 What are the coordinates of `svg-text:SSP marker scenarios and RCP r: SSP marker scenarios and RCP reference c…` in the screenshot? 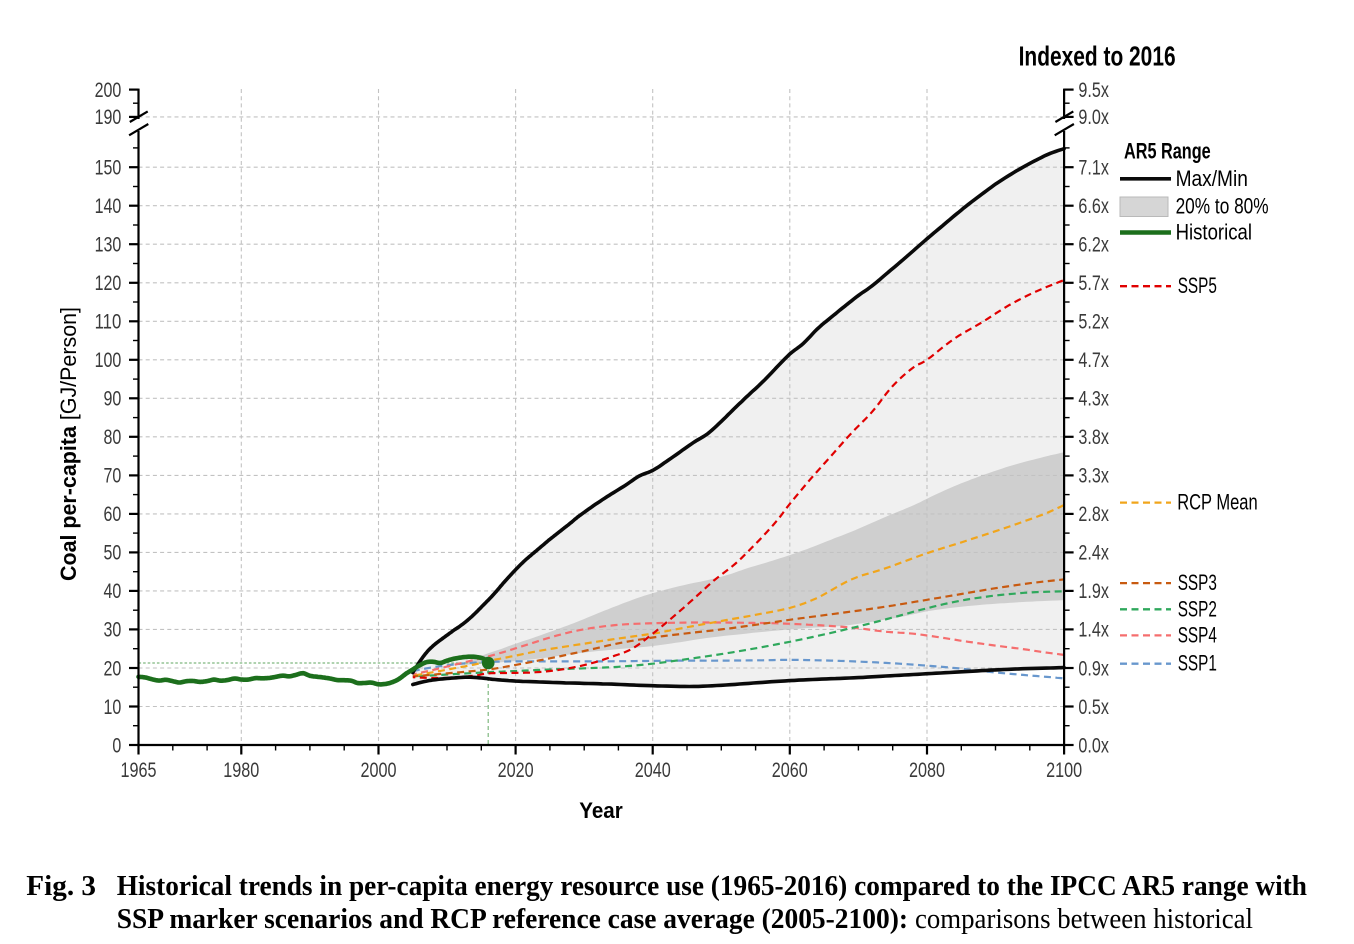 It's located at (512, 919).